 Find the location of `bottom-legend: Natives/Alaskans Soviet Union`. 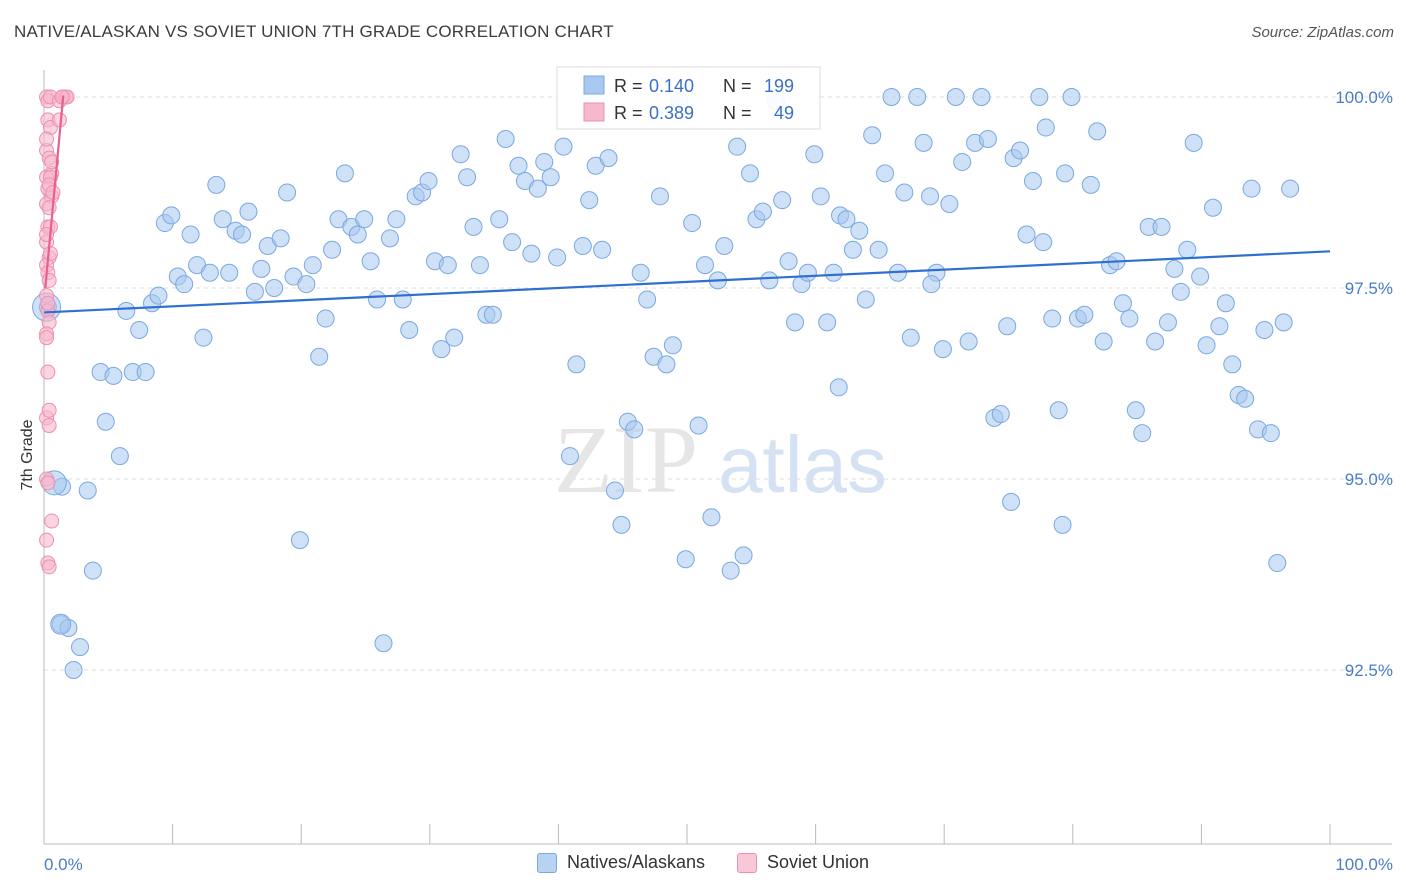

bottom-legend: Natives/Alaskans Soviet Union is located at coordinates (703, 862).